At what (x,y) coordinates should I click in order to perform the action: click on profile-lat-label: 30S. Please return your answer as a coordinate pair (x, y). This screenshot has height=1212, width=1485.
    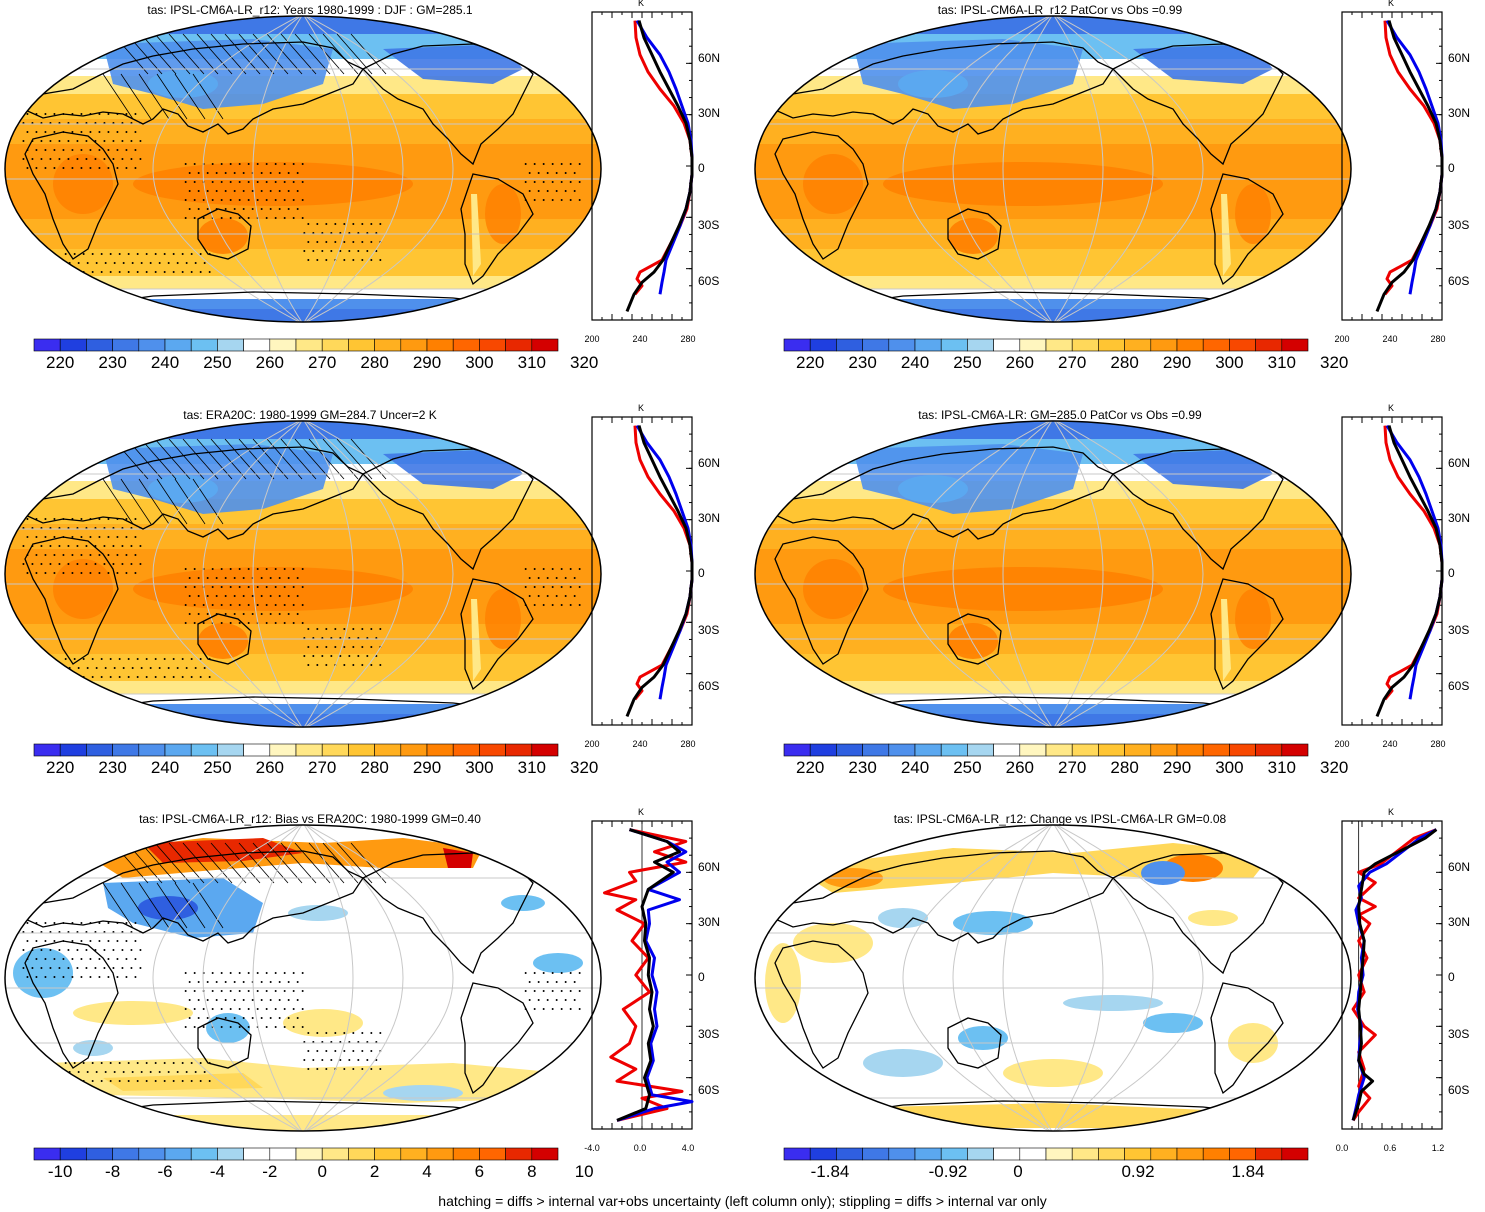
    Looking at the image, I should click on (1459, 225).